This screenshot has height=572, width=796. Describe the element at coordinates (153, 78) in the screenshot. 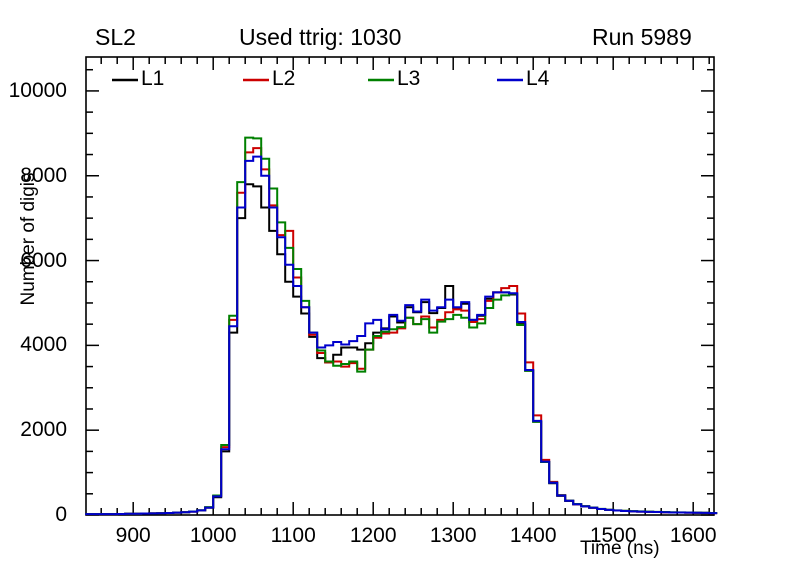

I see `legend-label-l1: L1` at that location.